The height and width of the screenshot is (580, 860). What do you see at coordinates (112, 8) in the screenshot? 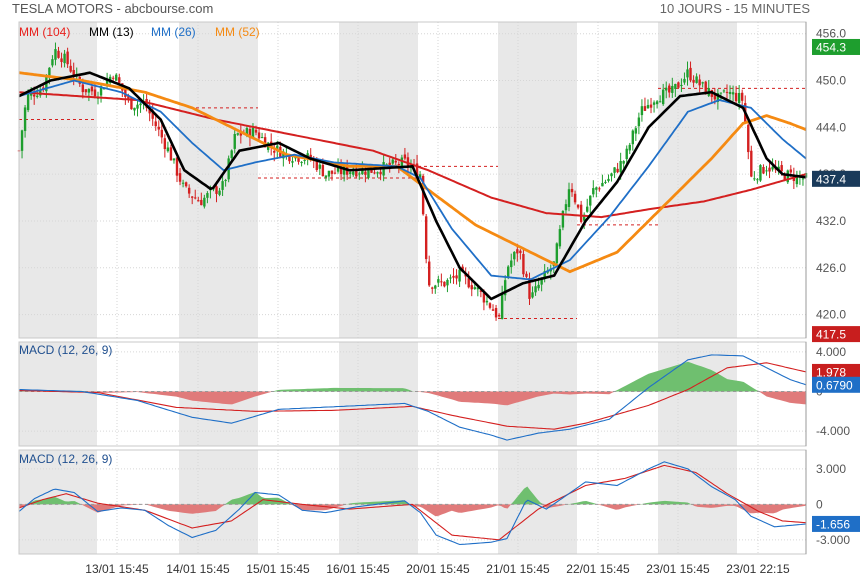
I see `chart-title: TESLA MOTORS - abcbourse.com` at bounding box center [112, 8].